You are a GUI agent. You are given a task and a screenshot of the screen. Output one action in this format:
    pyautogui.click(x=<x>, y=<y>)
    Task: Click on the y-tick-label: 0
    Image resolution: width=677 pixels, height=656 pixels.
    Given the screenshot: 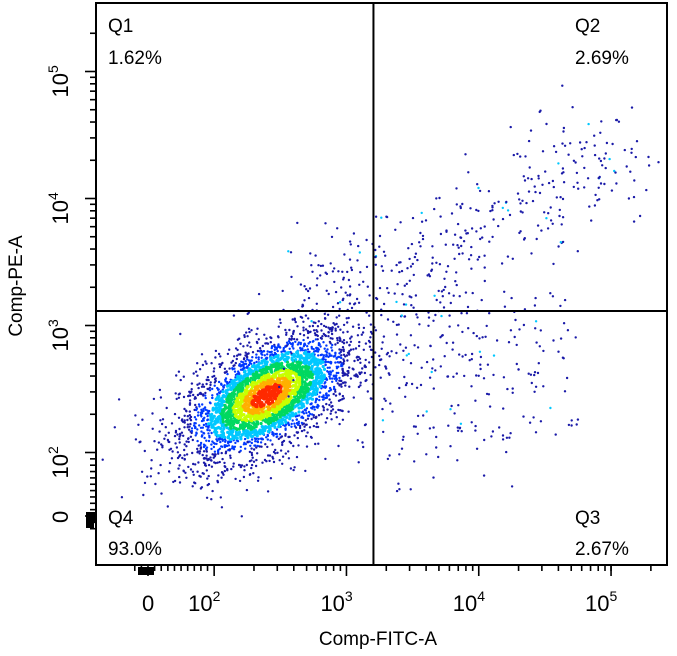 What is the action you would take?
    pyautogui.click(x=60, y=517)
    